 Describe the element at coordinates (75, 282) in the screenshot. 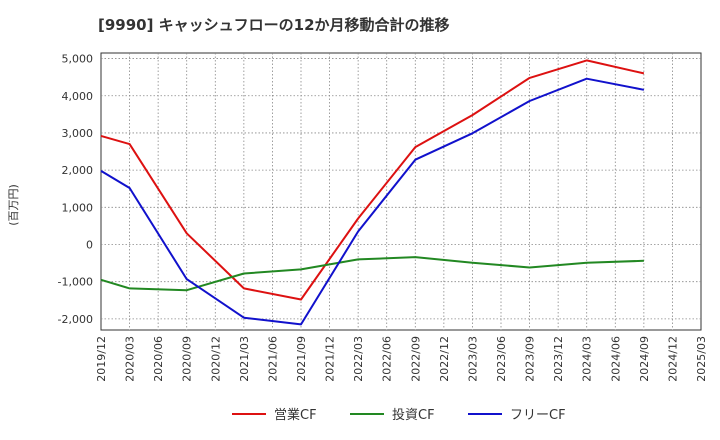

I see `y-tick-label: -1,000` at that location.